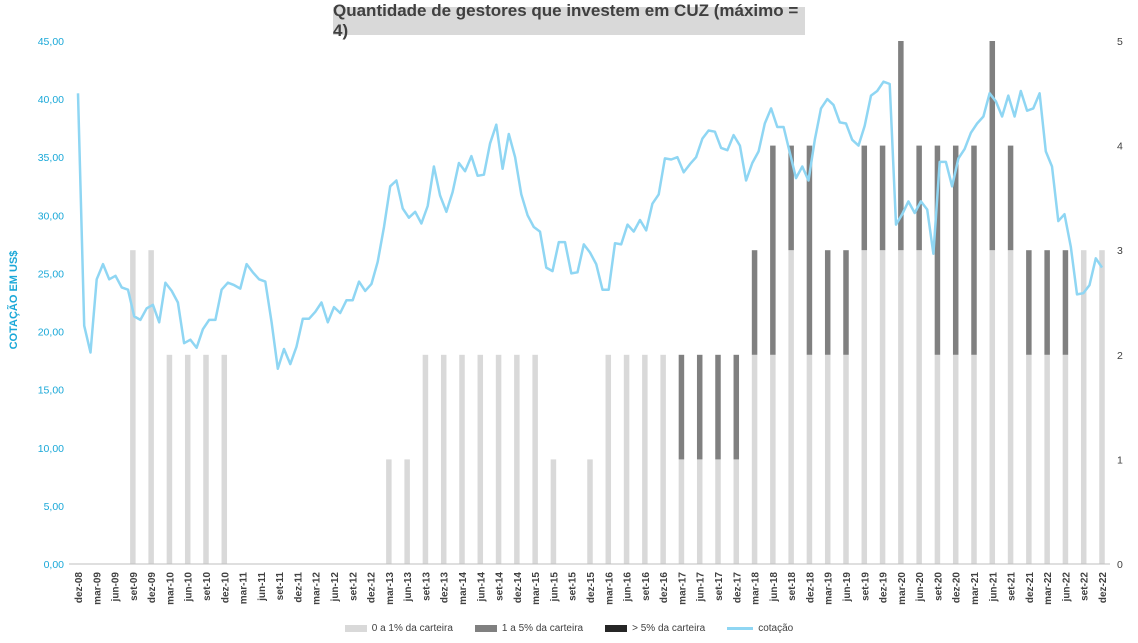 The width and height of the screenshot is (1138, 643). I want to click on x-tick-24: dez-14, so click(518, 588).